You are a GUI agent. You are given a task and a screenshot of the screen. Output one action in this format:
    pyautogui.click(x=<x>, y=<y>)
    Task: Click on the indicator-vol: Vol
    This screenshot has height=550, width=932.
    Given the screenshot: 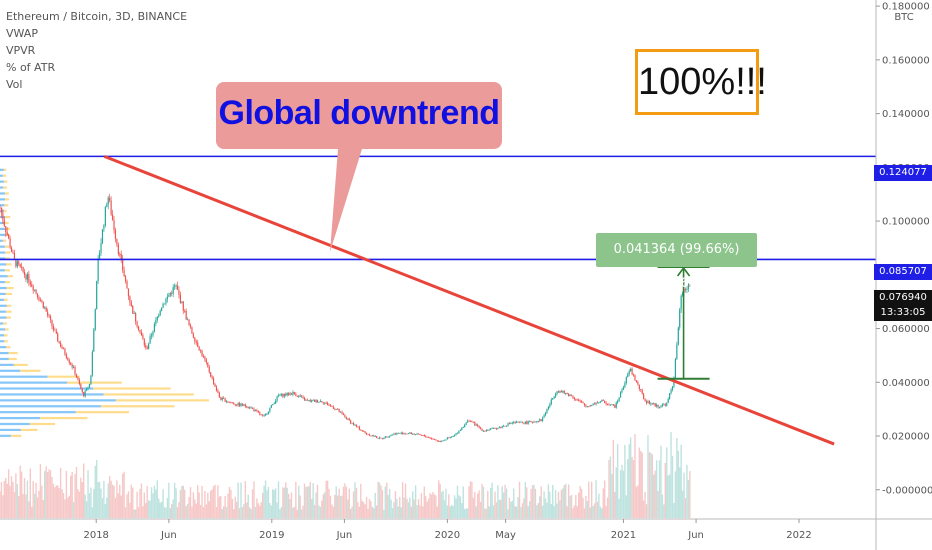 What is the action you would take?
    pyautogui.click(x=14, y=84)
    